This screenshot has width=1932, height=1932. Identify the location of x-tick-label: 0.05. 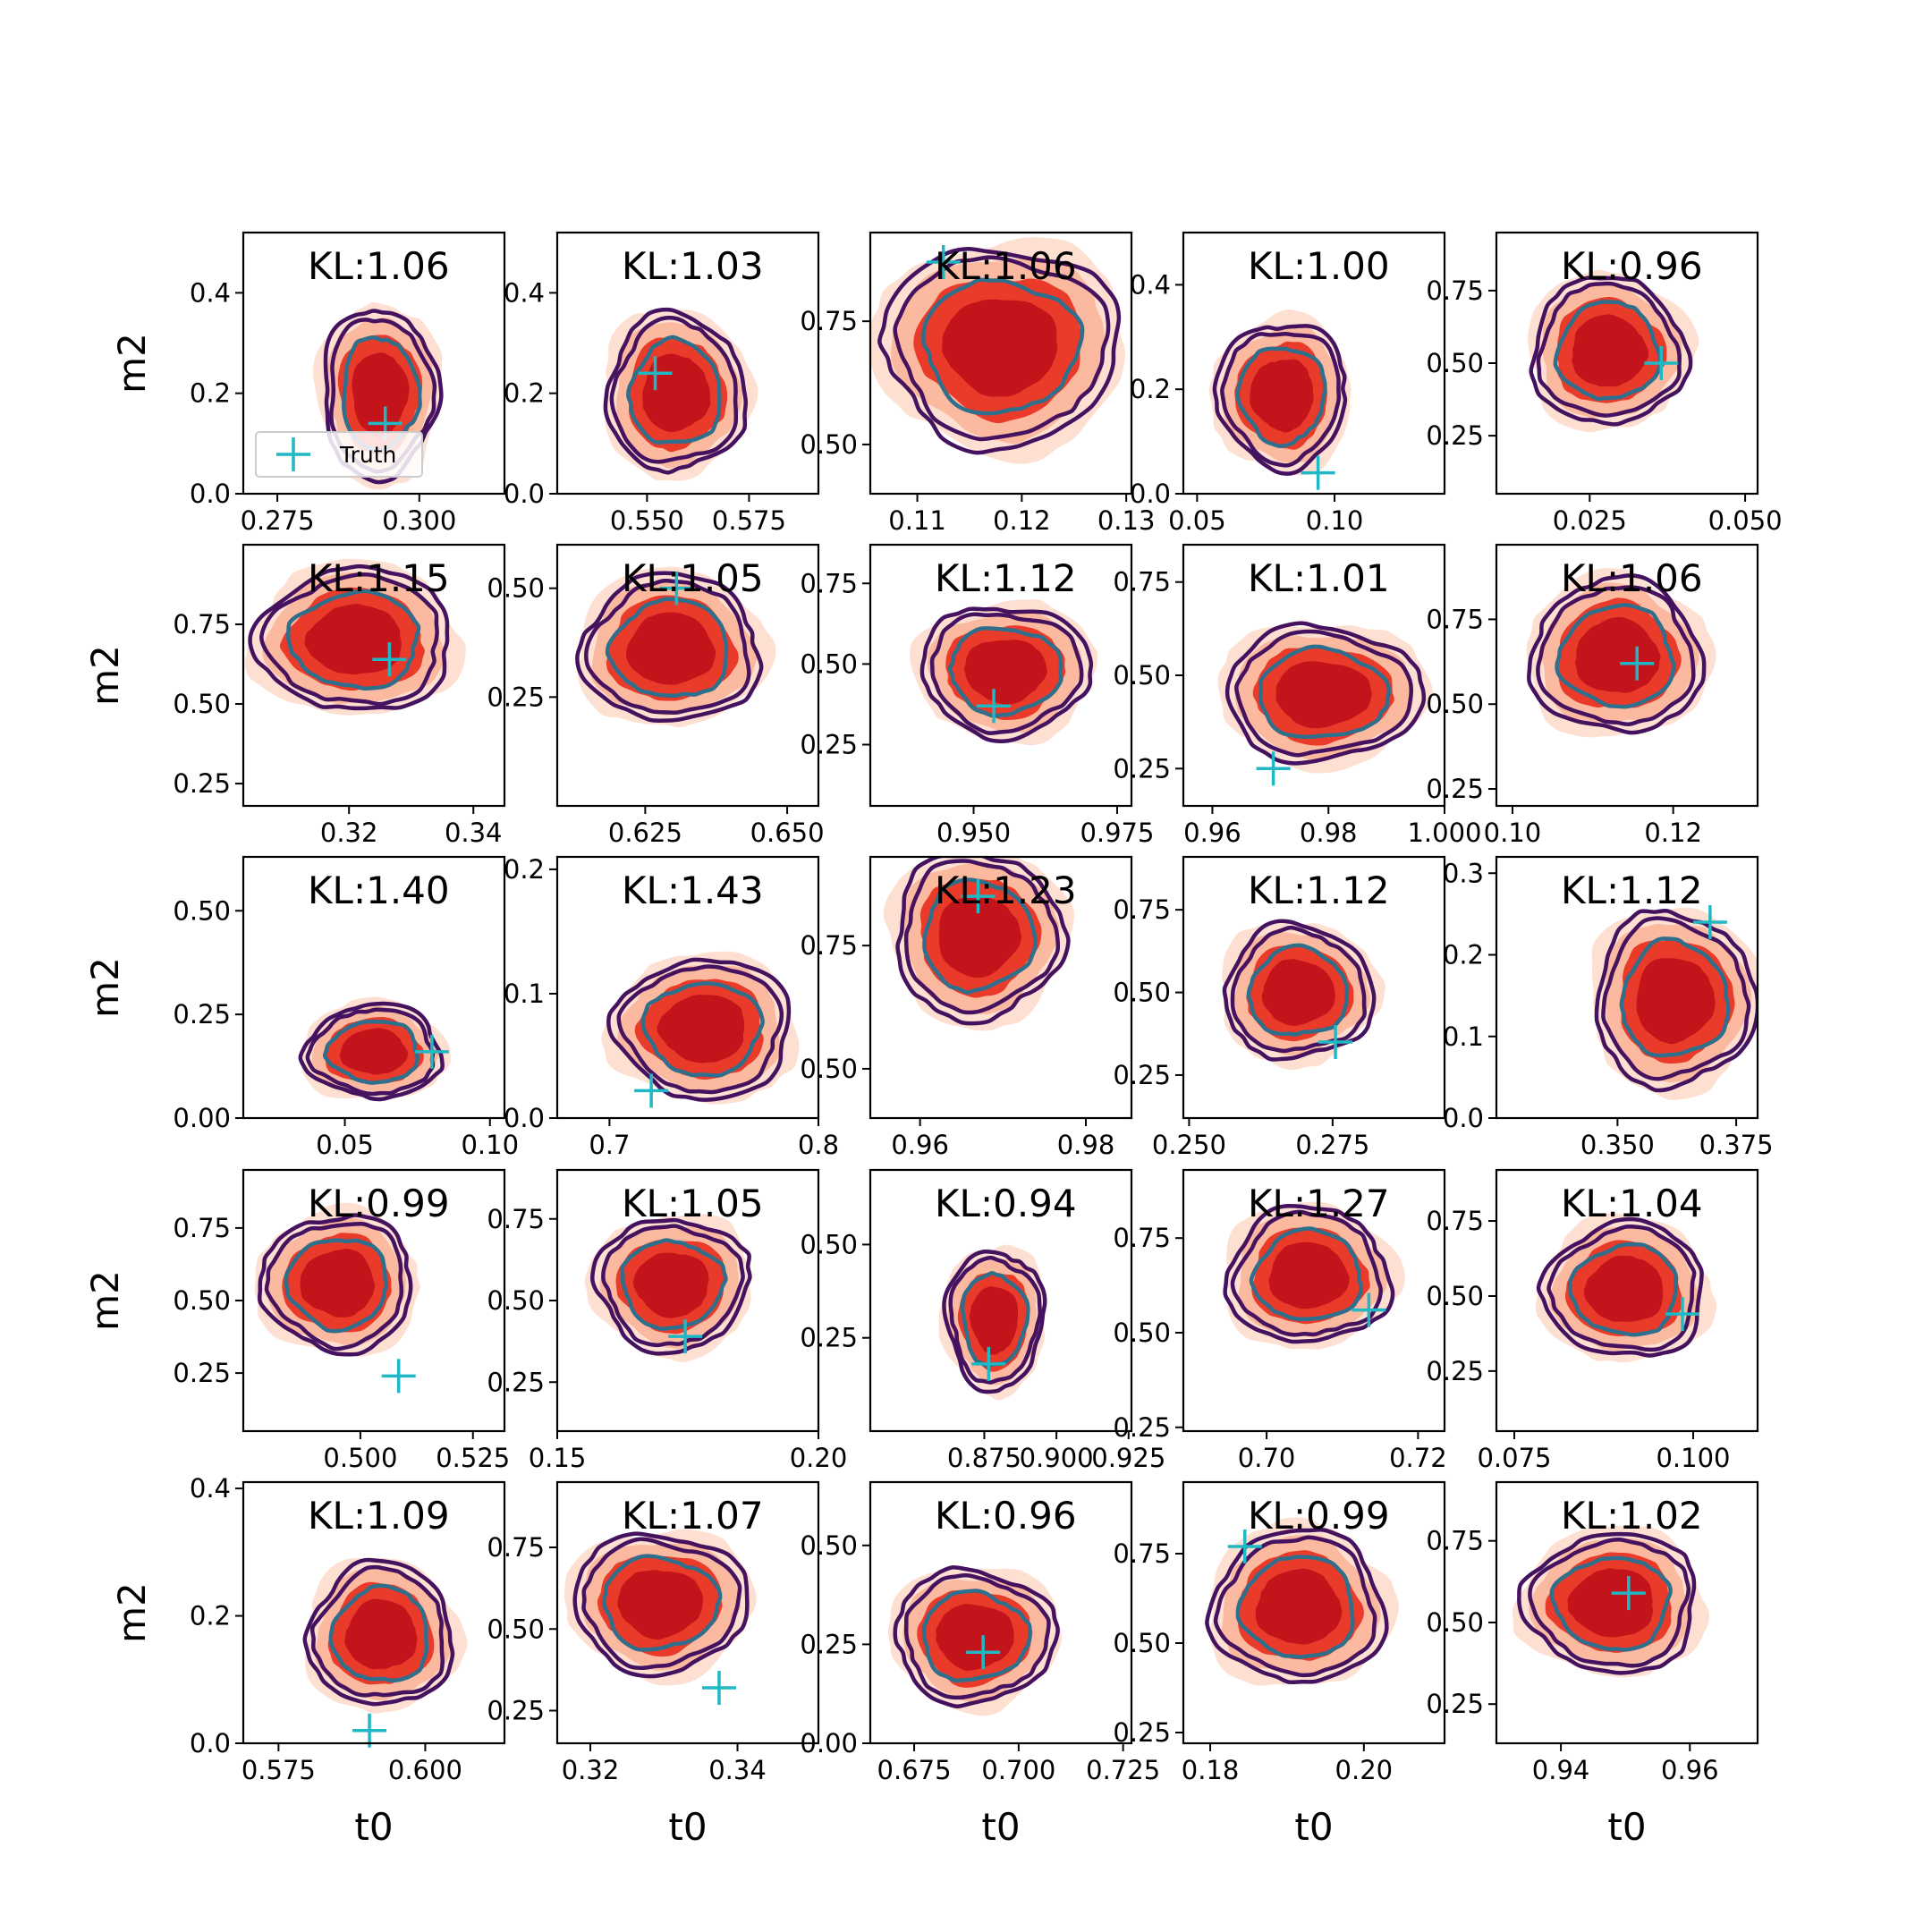
(345, 1145).